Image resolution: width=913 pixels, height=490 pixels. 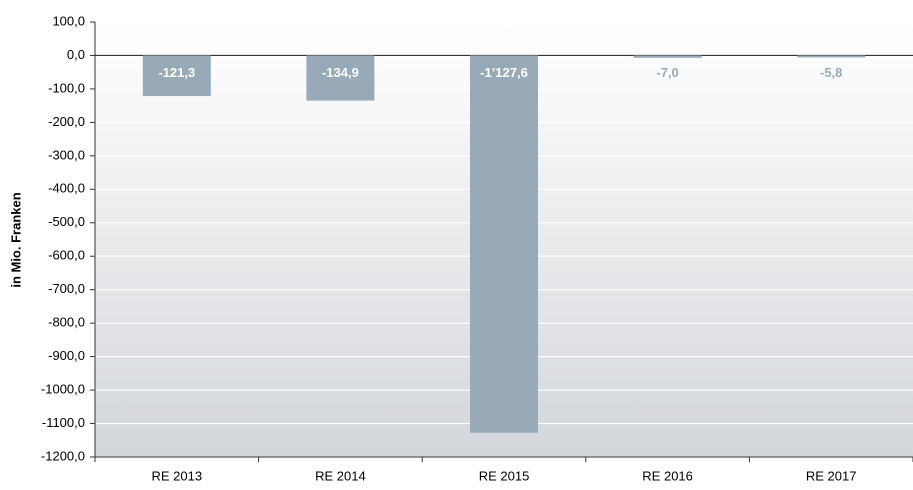 I want to click on x-tick-label: RE 2014, so click(x=340, y=475).